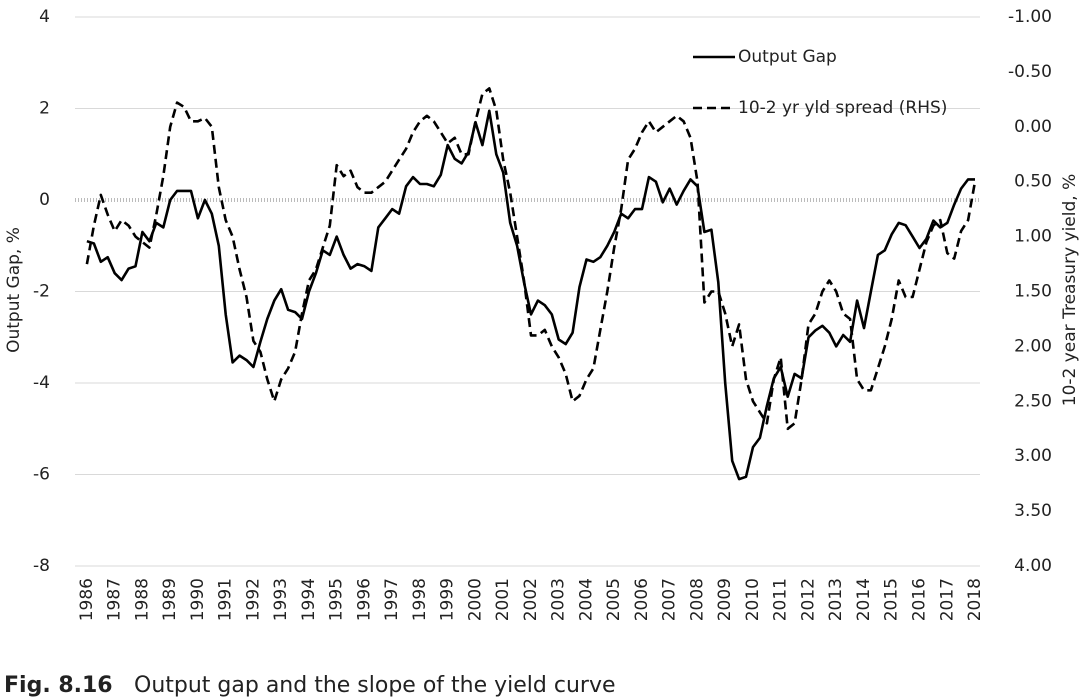 This screenshot has height=700, width=1084. What do you see at coordinates (41, 475) in the screenshot?
I see `y-tick-label: -6` at bounding box center [41, 475].